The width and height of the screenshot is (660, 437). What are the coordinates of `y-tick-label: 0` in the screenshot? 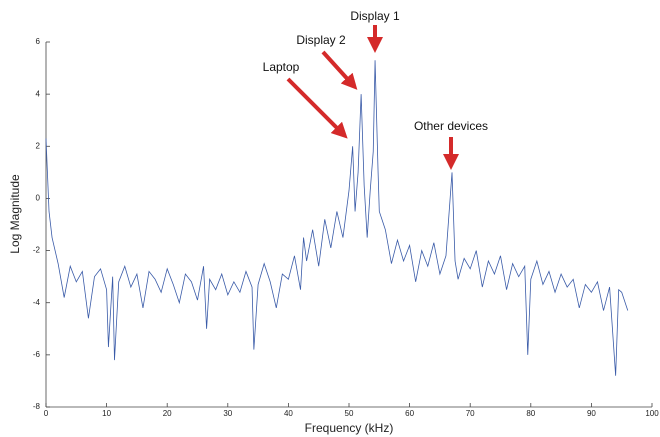 It's located at (38, 198).